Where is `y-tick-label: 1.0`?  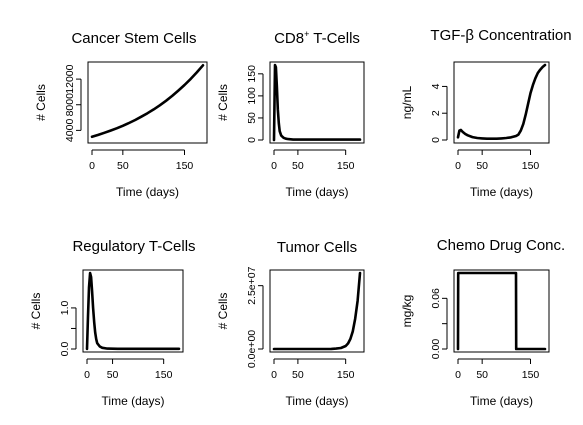
y-tick-label: 1.0 is located at coordinates (65, 307).